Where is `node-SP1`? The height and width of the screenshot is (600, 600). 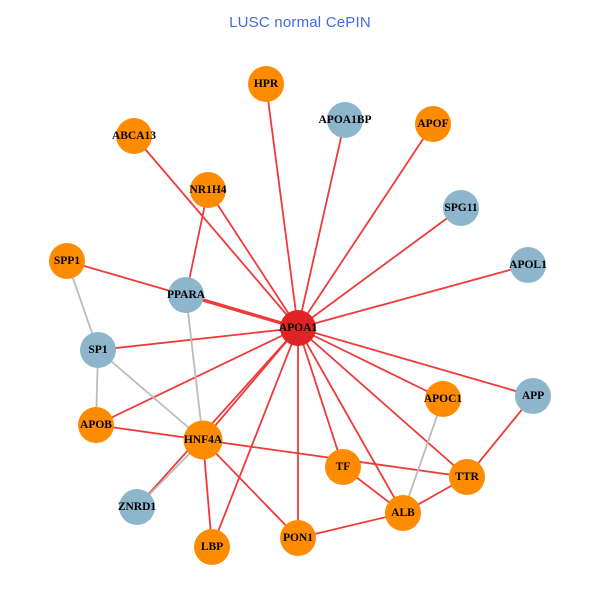 node-SP1 is located at coordinates (98, 350).